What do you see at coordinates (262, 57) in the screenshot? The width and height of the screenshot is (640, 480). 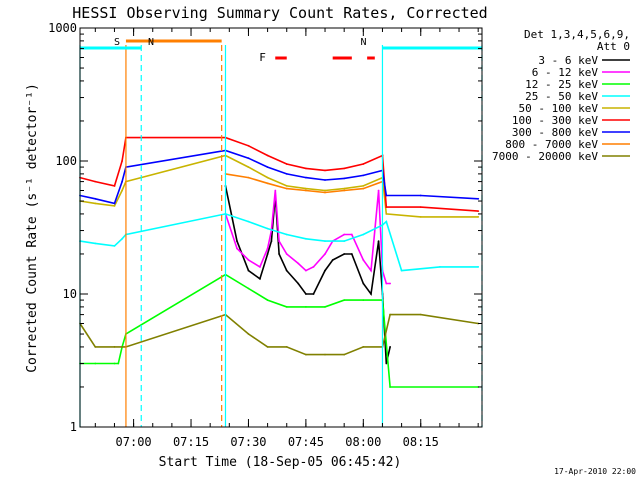 I see `flare-flag-label: F` at bounding box center [262, 57].